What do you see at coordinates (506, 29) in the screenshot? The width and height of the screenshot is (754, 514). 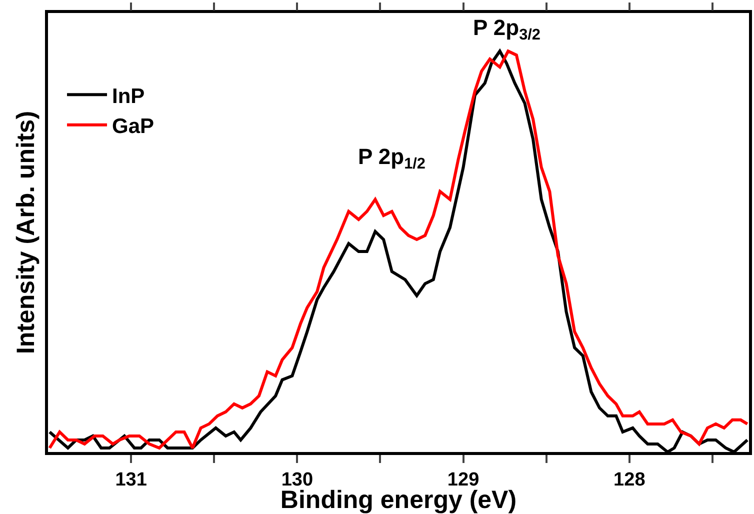 I see `text: P 2p$_{3/2}$` at bounding box center [506, 29].